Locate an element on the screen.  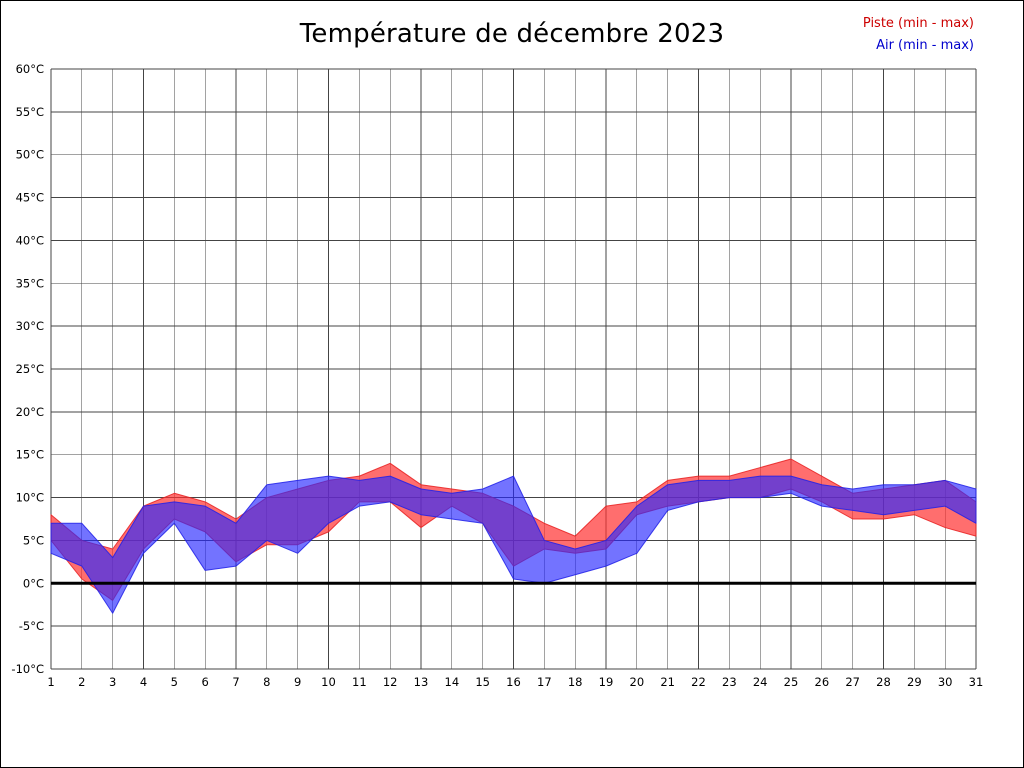
x-tick-label: 19 is located at coordinates (606, 682).